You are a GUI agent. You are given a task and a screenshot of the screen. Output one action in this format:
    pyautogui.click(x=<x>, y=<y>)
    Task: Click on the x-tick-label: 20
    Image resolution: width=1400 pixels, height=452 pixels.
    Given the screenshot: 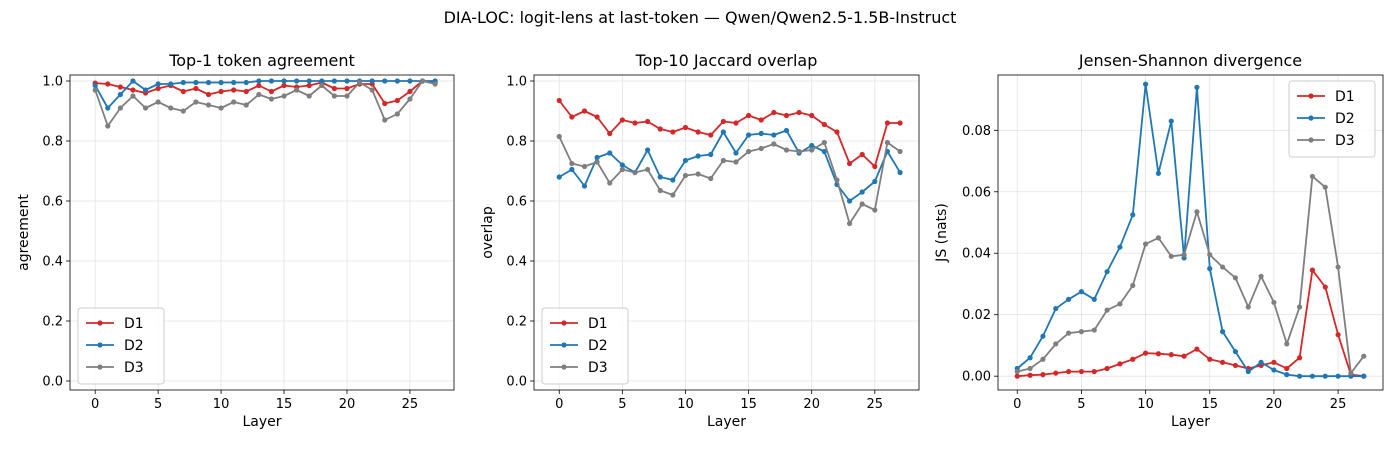 What is the action you would take?
    pyautogui.click(x=1274, y=404)
    